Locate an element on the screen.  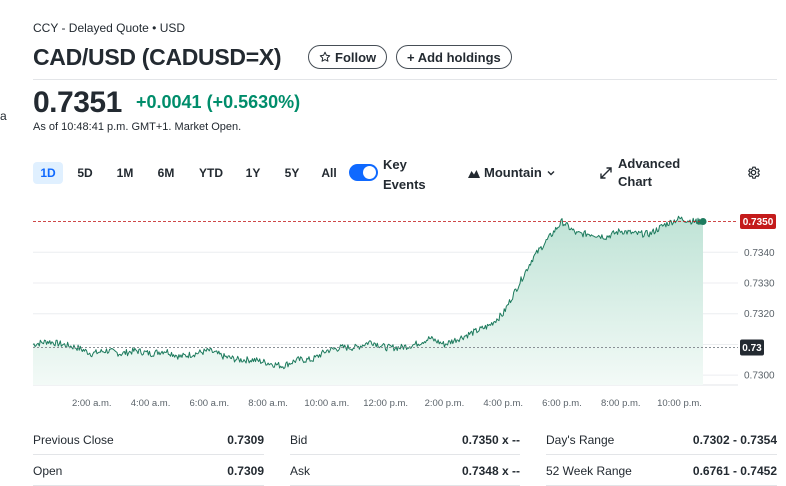
previous-close-tag is located at coordinates (752, 347).